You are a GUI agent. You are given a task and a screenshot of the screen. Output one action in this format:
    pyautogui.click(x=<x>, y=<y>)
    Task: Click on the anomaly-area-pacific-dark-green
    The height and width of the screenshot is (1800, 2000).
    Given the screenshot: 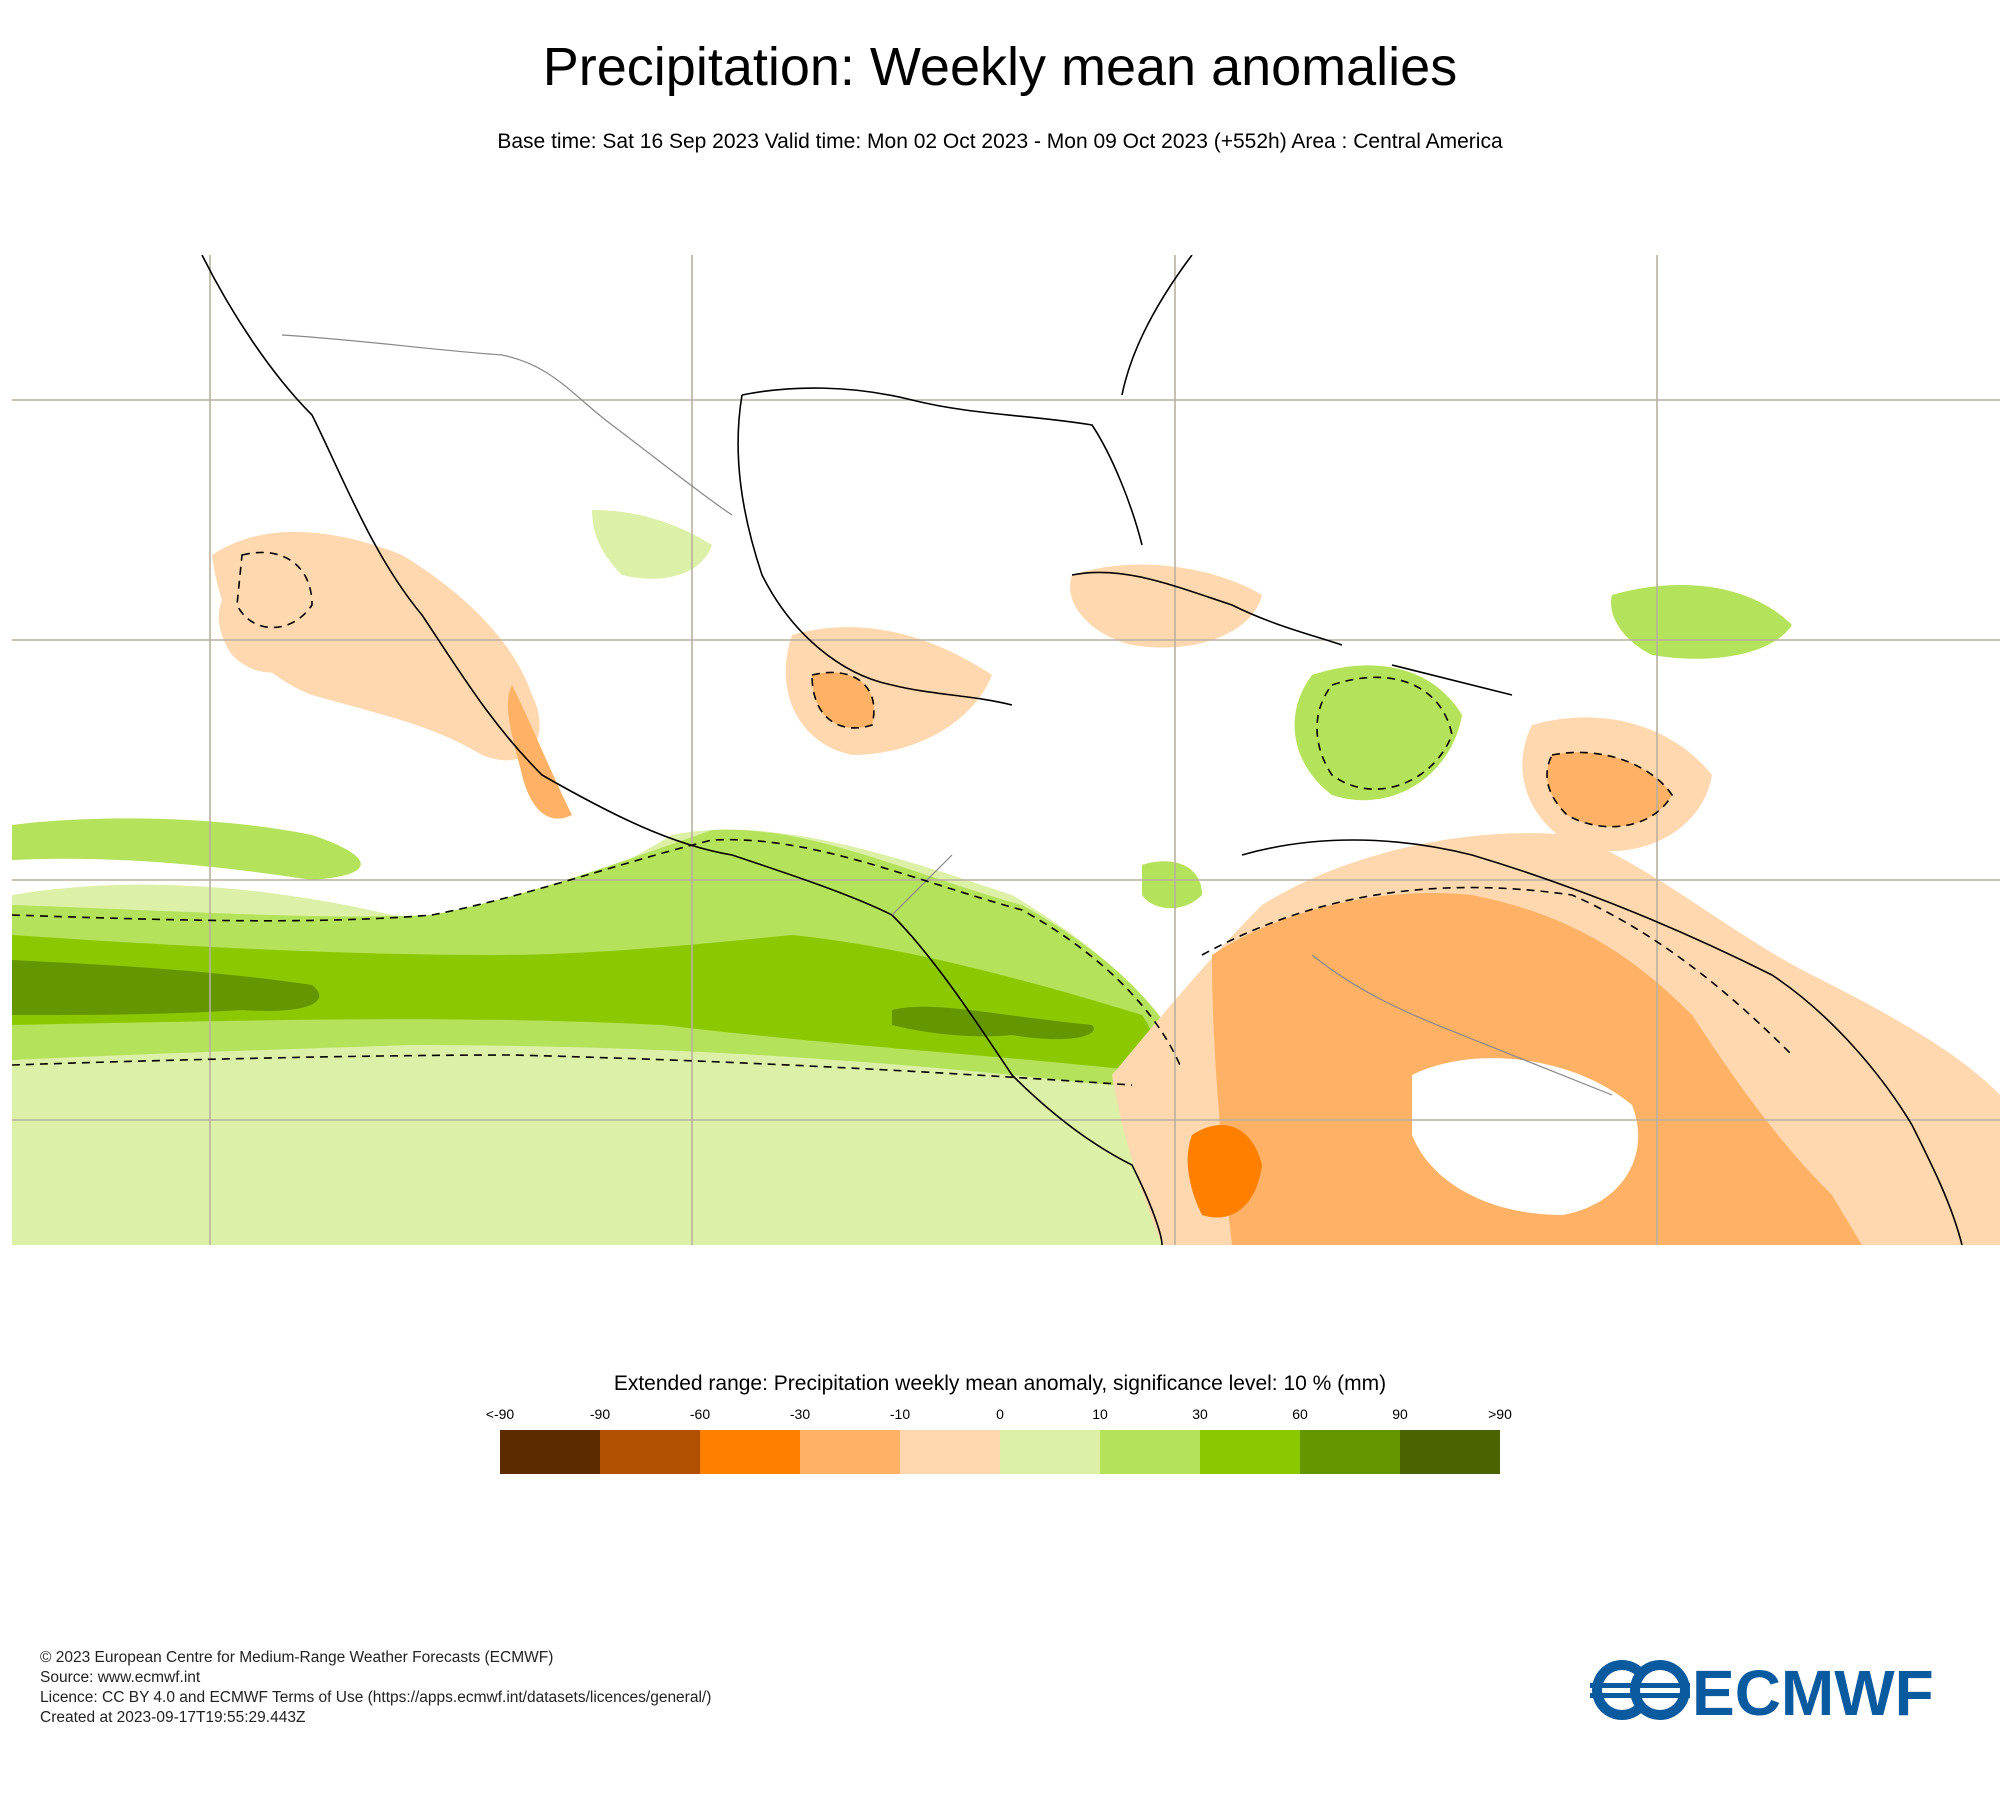 What is the action you would take?
    pyautogui.click(x=166, y=987)
    